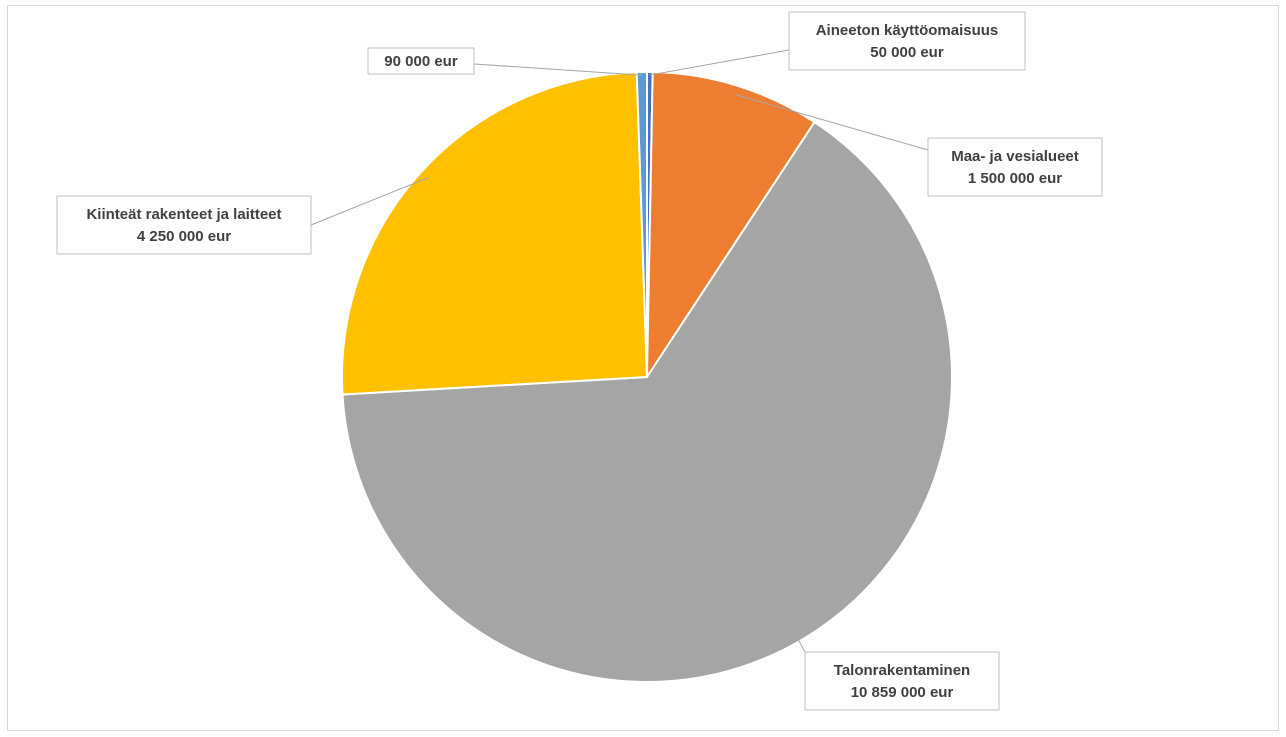 This screenshot has height=737, width=1286. What do you see at coordinates (902, 670) in the screenshot?
I see `slice-name-label-2: Talonrakentaminen` at bounding box center [902, 670].